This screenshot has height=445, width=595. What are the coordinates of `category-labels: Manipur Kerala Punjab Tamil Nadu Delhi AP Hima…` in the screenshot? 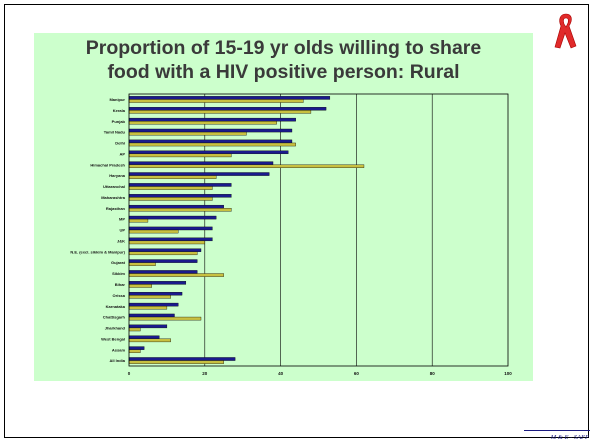 It's located at (97, 230).